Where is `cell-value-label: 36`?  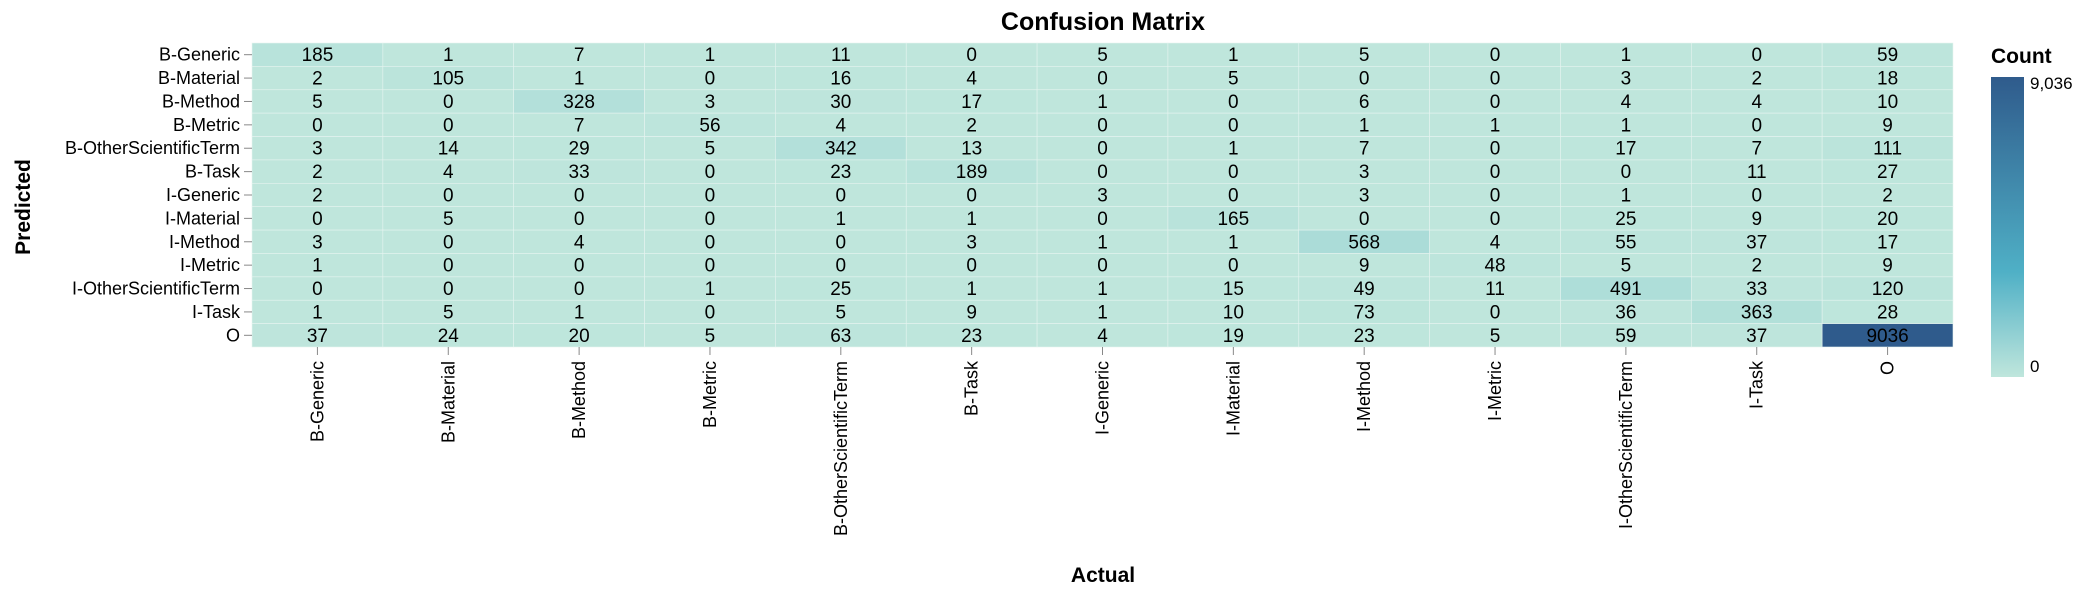 cell-value-label: 36 is located at coordinates (1625, 312).